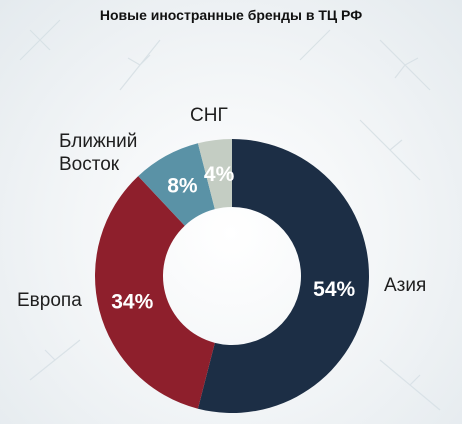 This screenshot has width=462, height=424. Describe the element at coordinates (231, 15) in the screenshot. I see `chart-title: Новые иностранные бренды в ТЦ РФ` at that location.